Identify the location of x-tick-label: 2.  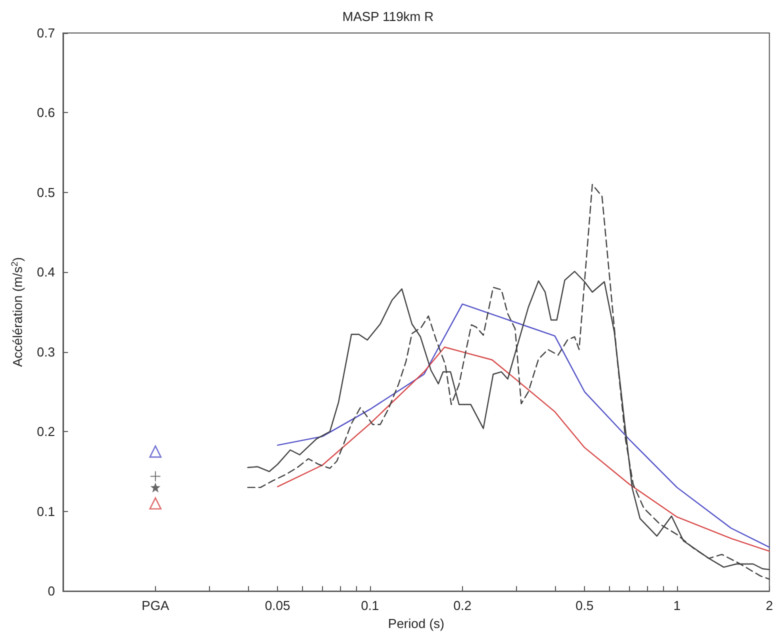
(769, 606).